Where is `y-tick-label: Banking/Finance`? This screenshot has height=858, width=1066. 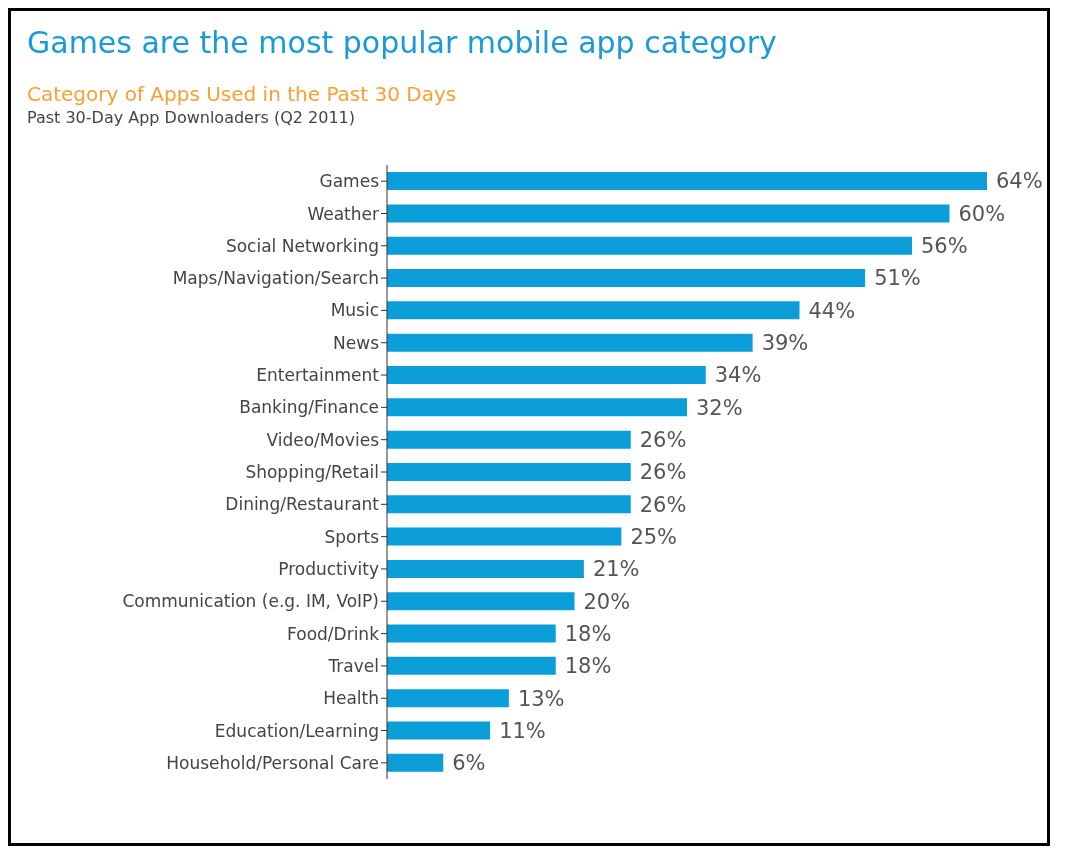
y-tick-label: Banking/Finance is located at coordinates (309, 407).